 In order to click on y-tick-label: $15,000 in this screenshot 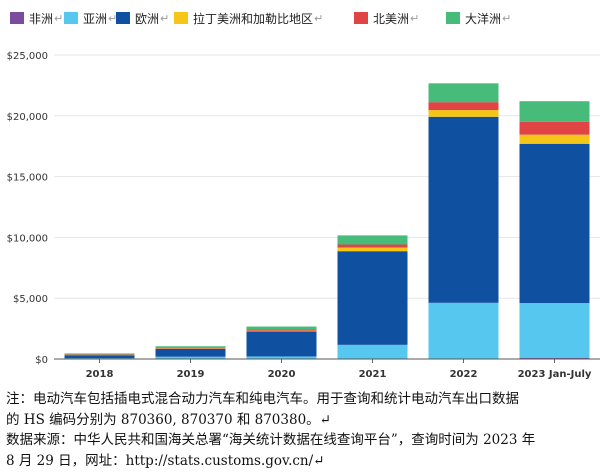, I will do `click(27, 178)`.